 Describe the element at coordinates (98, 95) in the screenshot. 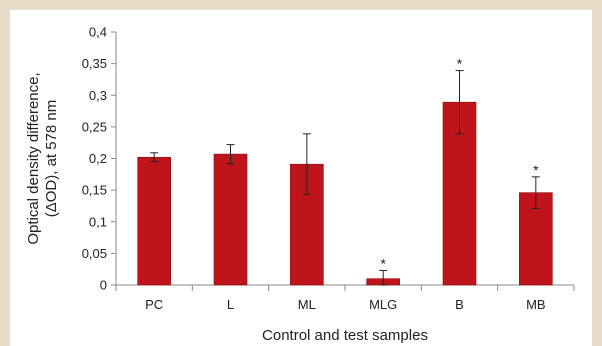

I see `y-tick-label: 0,3` at that location.